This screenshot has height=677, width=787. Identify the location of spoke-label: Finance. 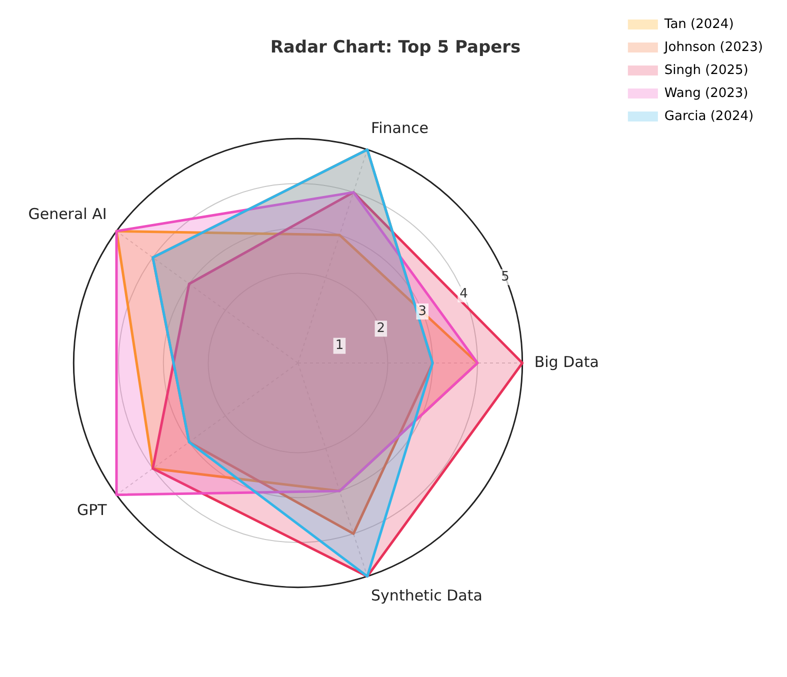
(399, 128).